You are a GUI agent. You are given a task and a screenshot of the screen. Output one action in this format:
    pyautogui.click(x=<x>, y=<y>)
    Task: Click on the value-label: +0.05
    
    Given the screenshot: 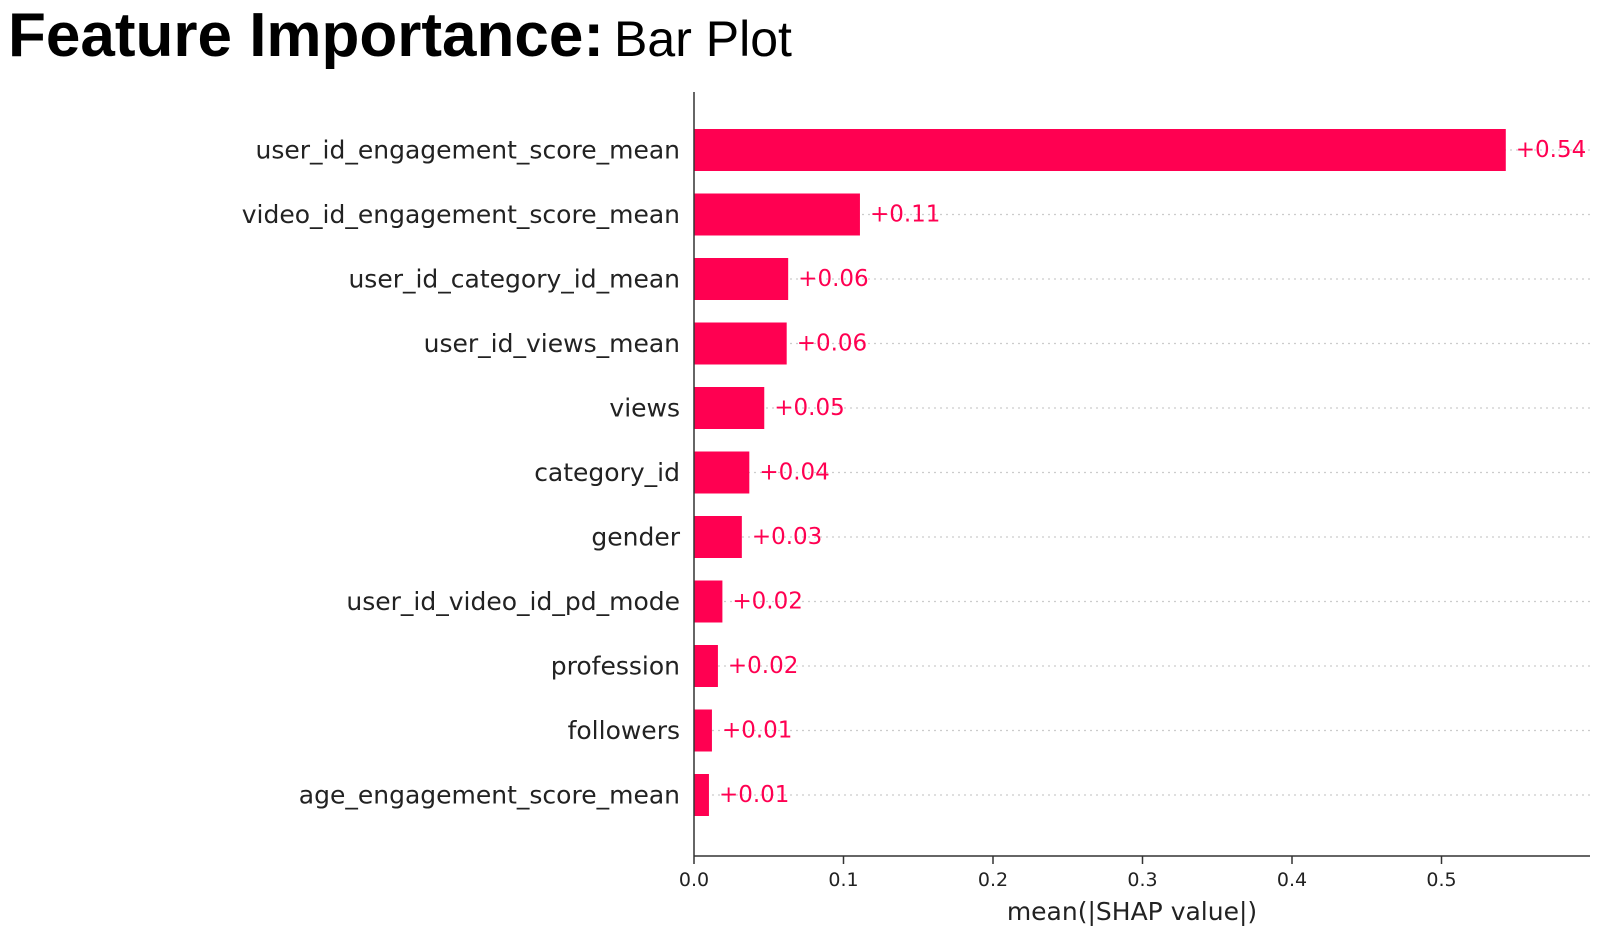 What is the action you would take?
    pyautogui.click(x=809, y=408)
    